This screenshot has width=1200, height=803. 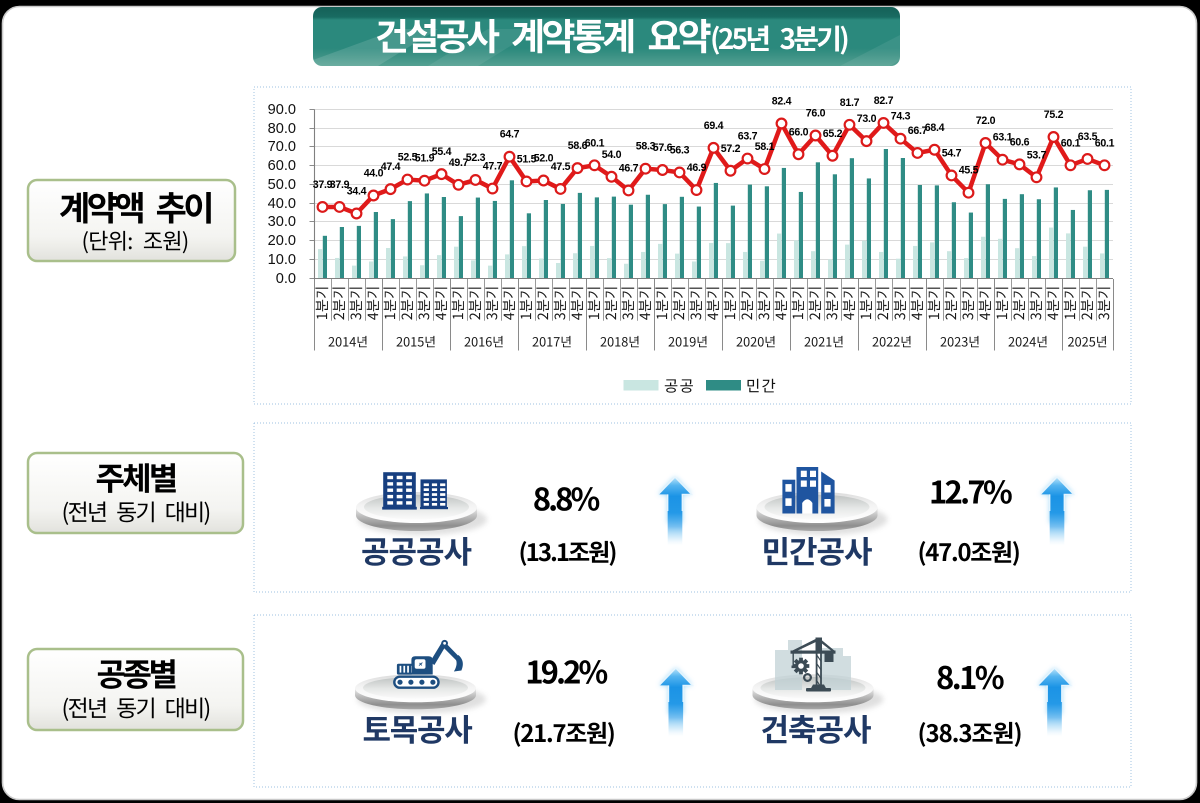 I want to click on svg-text: 20.0, so click(x=282, y=241).